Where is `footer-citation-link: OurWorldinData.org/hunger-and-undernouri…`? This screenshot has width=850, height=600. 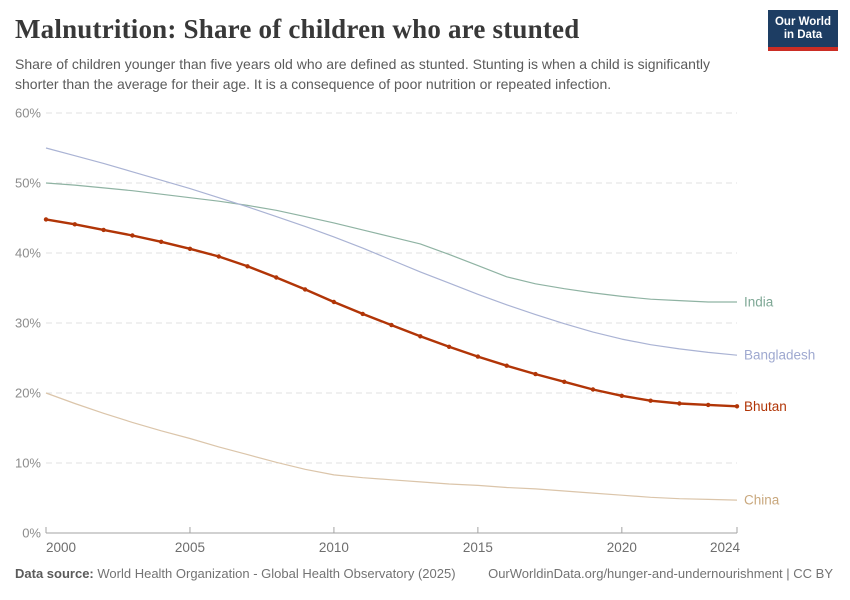 footer-citation-link: OurWorldinData.org/hunger-and-undernouri… is located at coordinates (660, 573).